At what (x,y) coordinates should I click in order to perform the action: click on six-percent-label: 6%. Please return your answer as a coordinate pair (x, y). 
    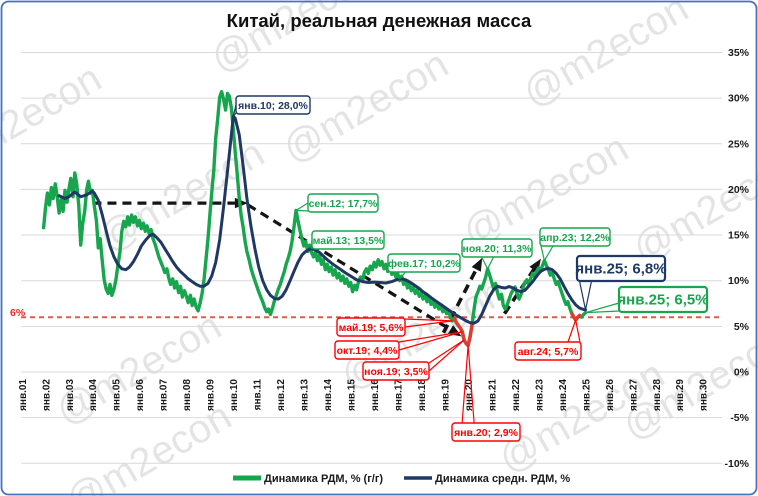
    Looking at the image, I should click on (18, 313).